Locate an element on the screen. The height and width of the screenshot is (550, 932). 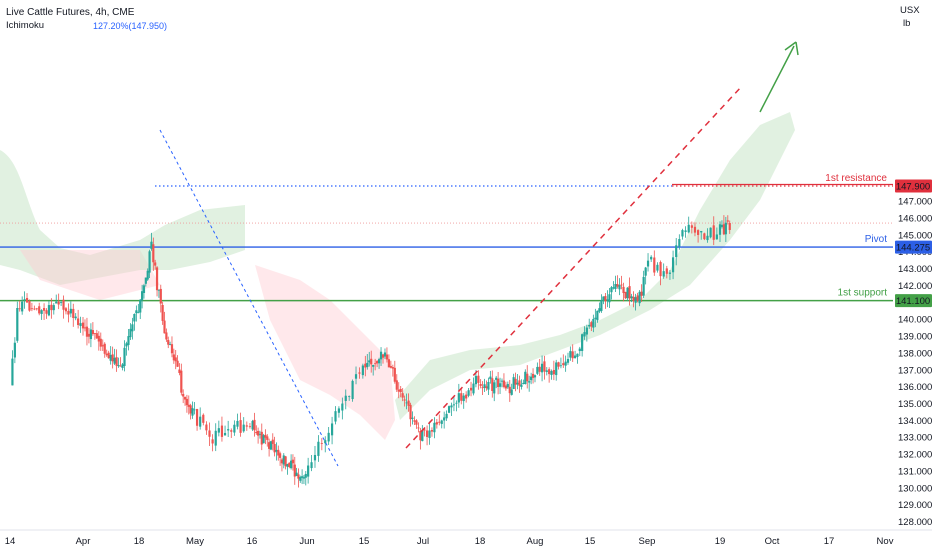
currency-label: USX is located at coordinates (910, 10).